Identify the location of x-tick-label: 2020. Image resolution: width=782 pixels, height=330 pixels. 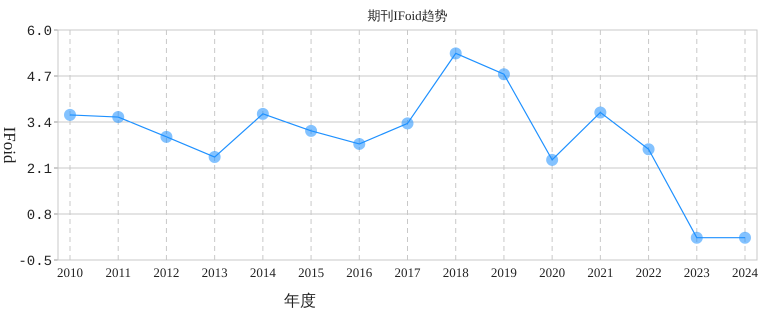
(552, 272).